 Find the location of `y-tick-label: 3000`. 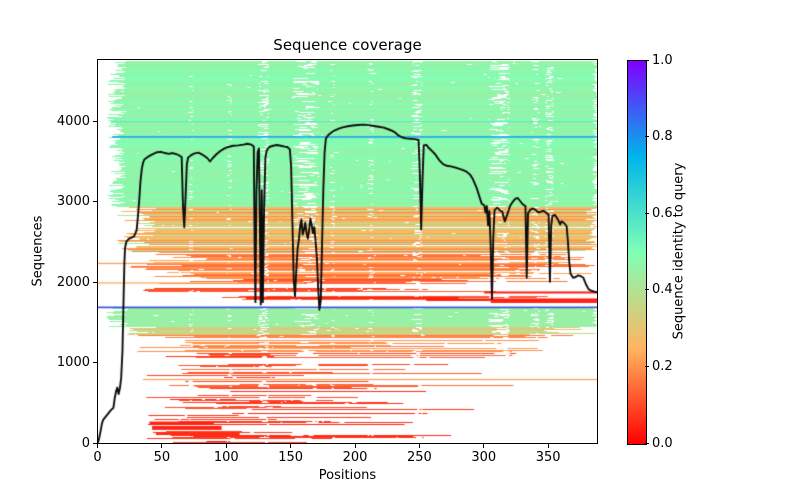

y-tick-label: 3000 is located at coordinates (73, 202).